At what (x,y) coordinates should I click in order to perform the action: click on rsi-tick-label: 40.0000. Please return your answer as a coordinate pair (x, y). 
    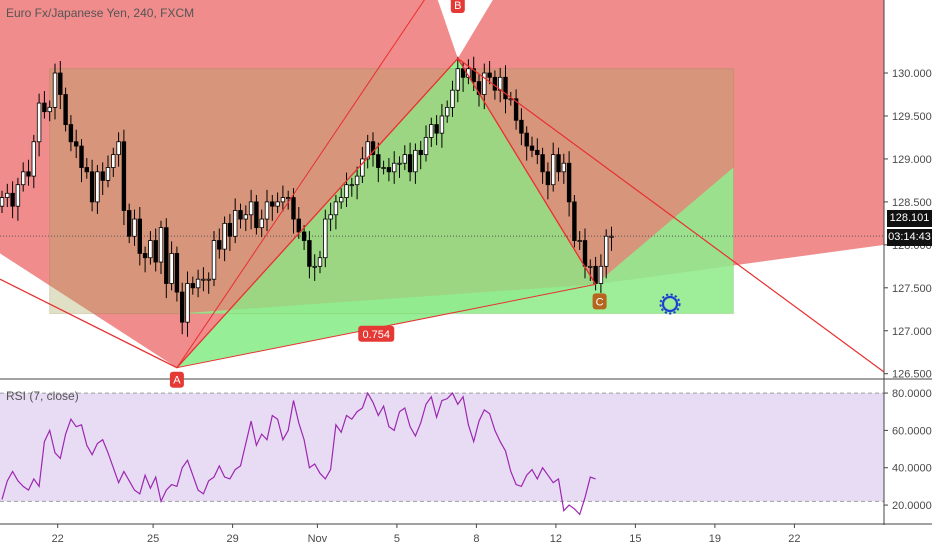
    Looking at the image, I should click on (912, 469).